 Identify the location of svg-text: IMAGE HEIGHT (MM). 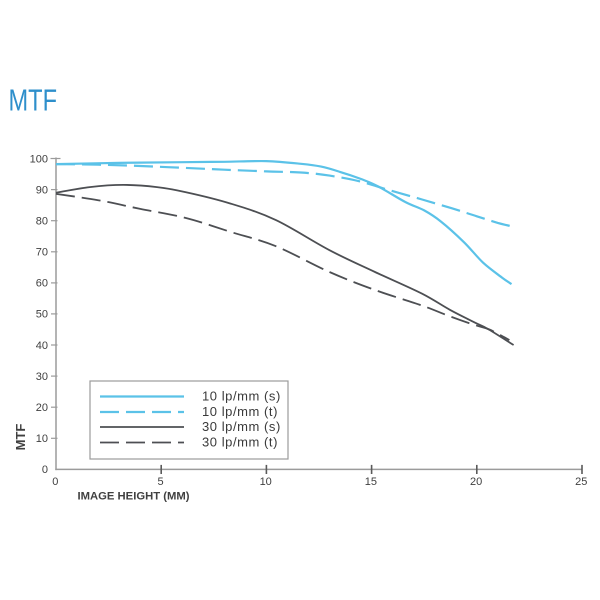
(134, 497).